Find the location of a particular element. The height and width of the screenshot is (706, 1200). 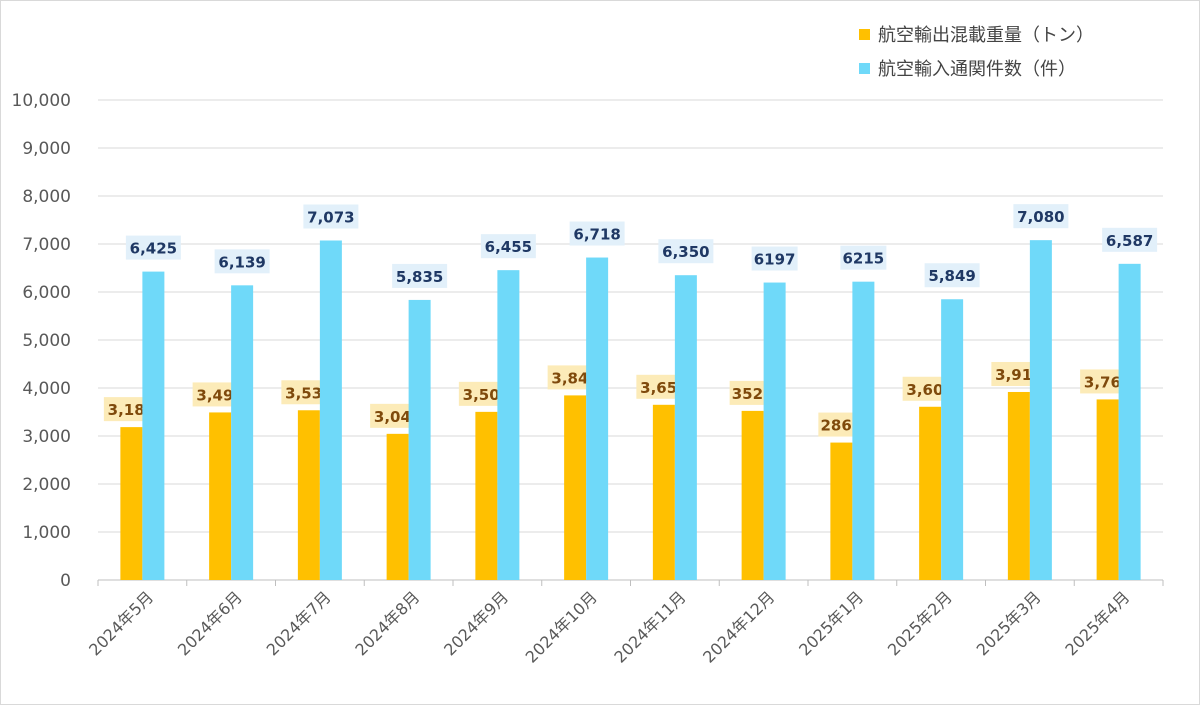

data-label-import: 6197 is located at coordinates (775, 260).